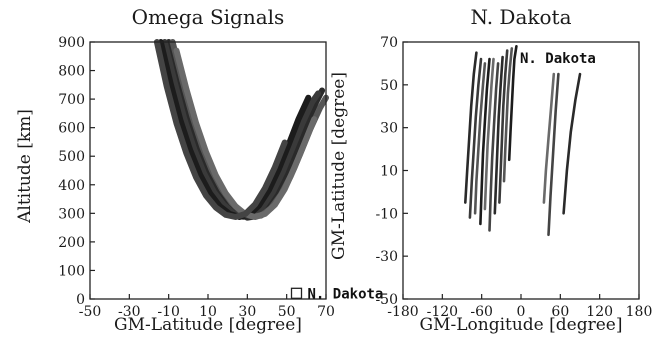  What do you see at coordinates (481, 312) in the screenshot?
I see `x-tick-label: -60` at bounding box center [481, 312].